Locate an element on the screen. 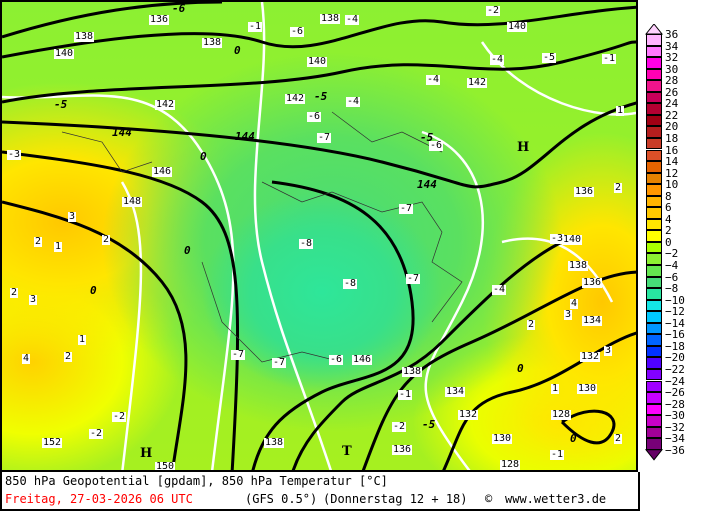  site-link: www.wetter3.de is located at coordinates (556, 499).